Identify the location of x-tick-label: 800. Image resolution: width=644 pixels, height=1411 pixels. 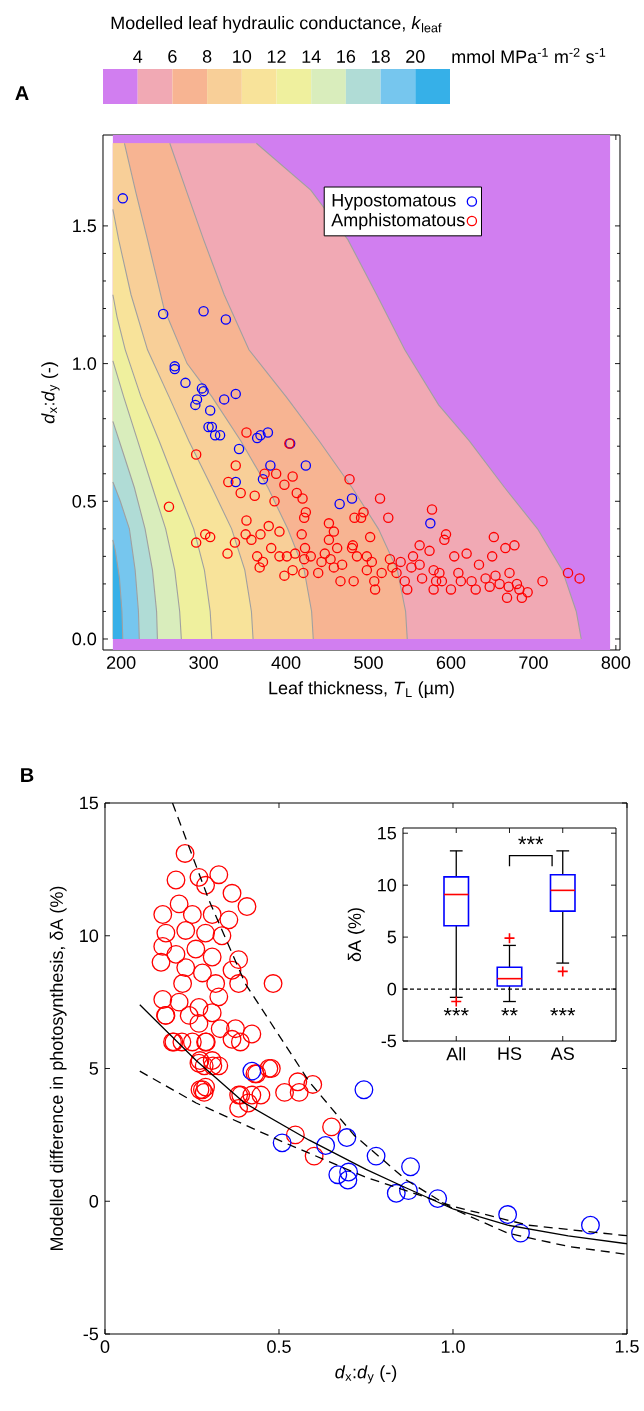
(616, 662).